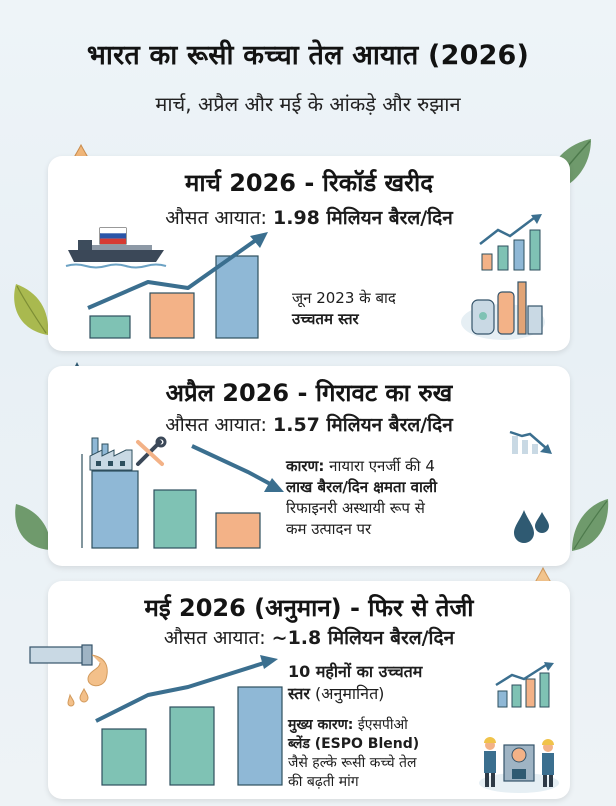 This screenshot has width=616, height=806. I want to click on march-note-line1: जून 2023 के बाद, so click(344, 298).